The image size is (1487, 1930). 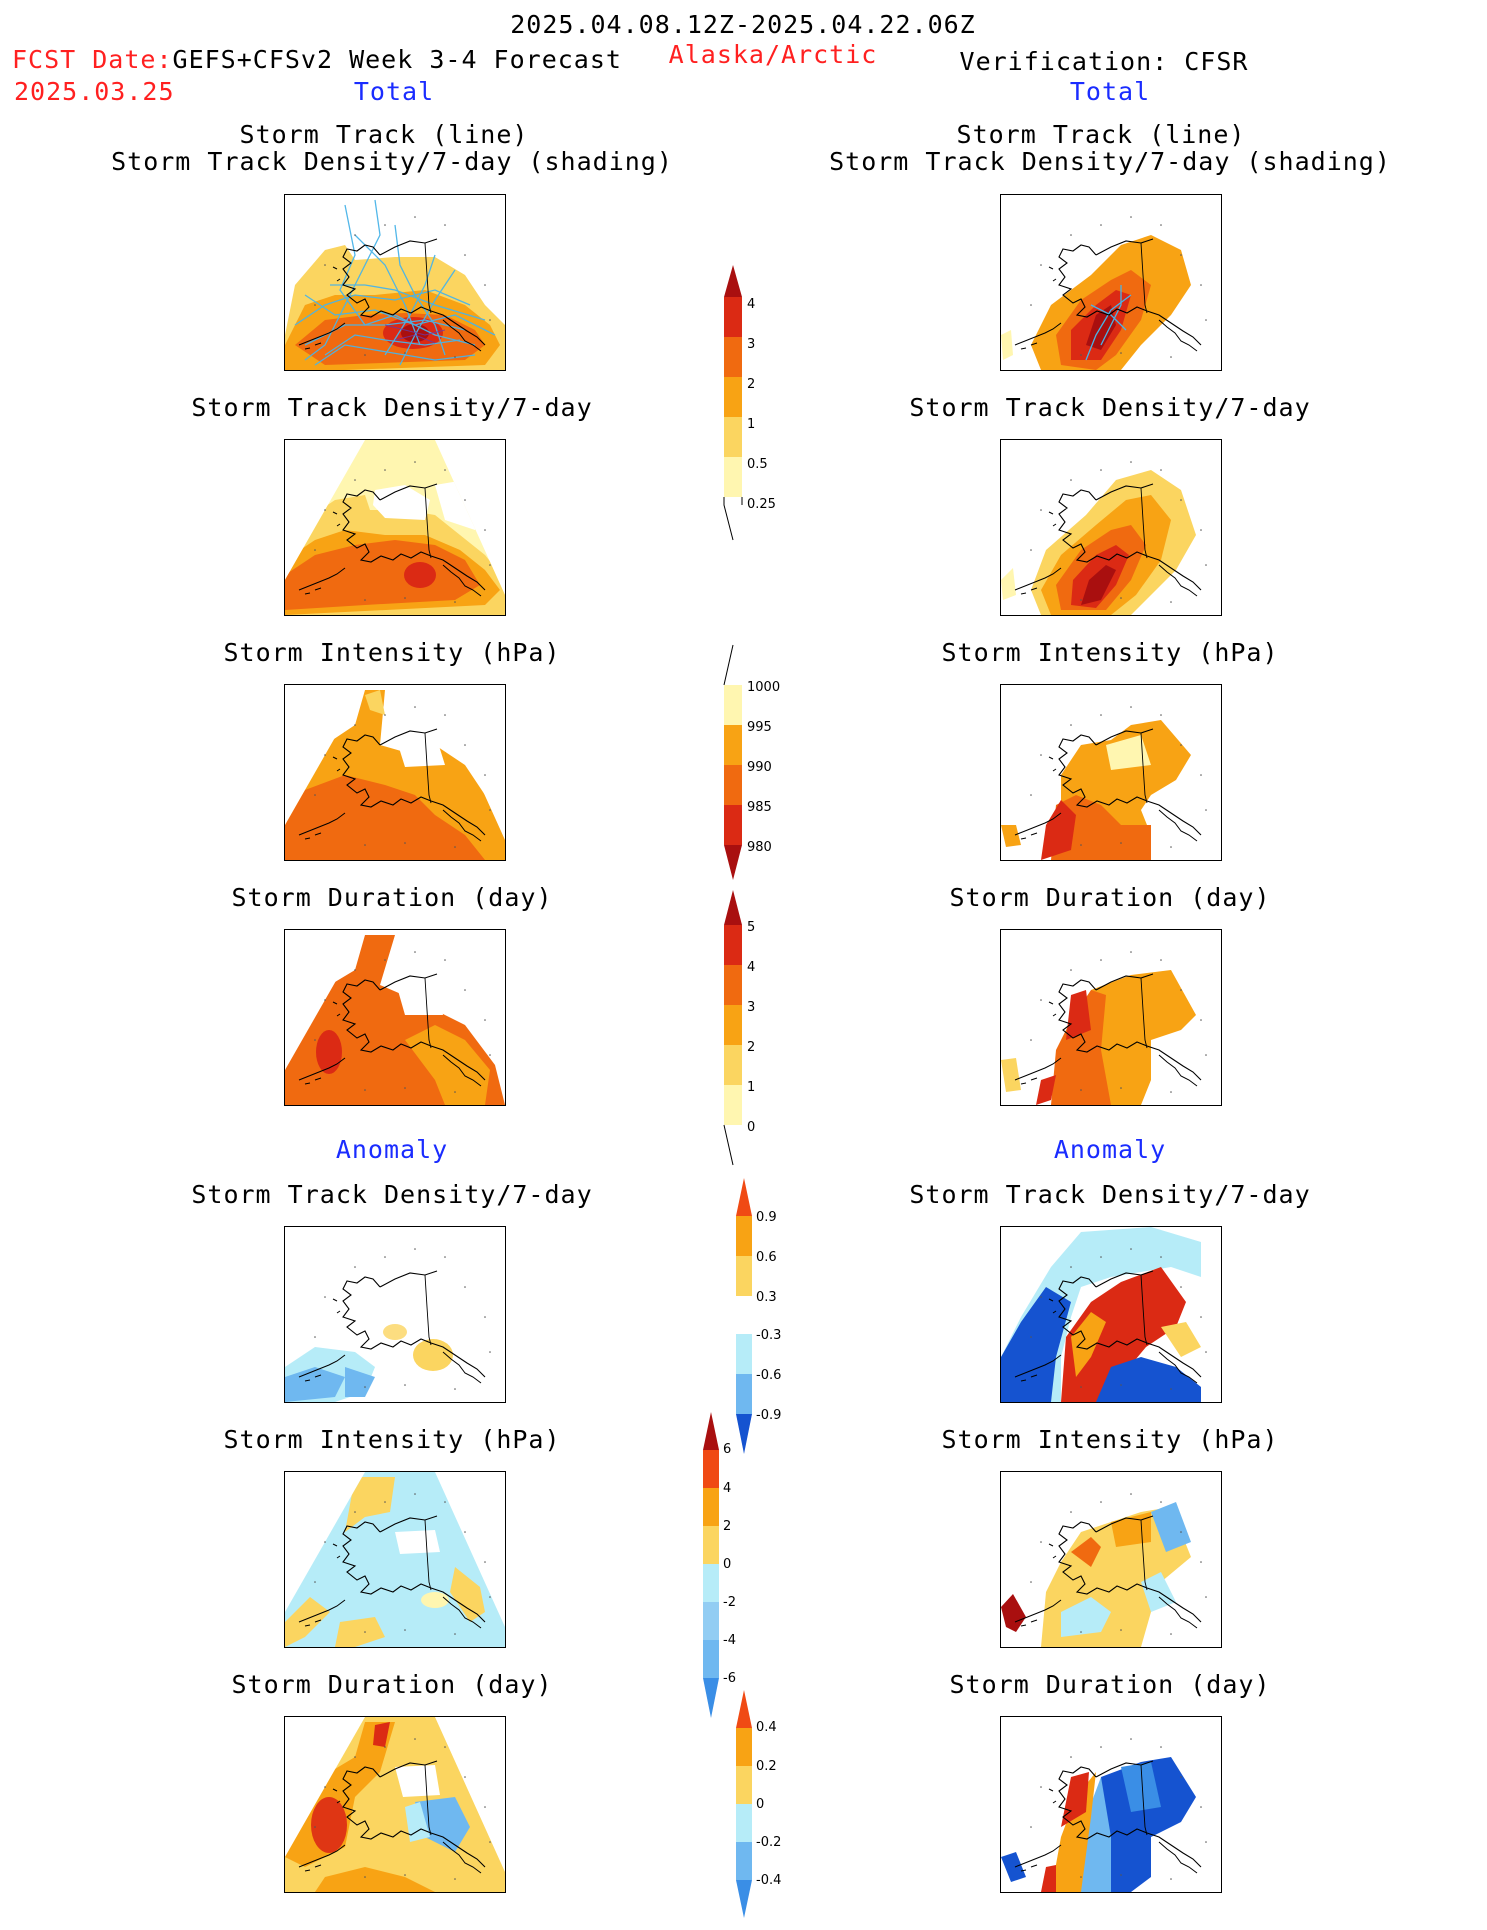 I want to click on tick-duration-3: 3, so click(x=751, y=1007).